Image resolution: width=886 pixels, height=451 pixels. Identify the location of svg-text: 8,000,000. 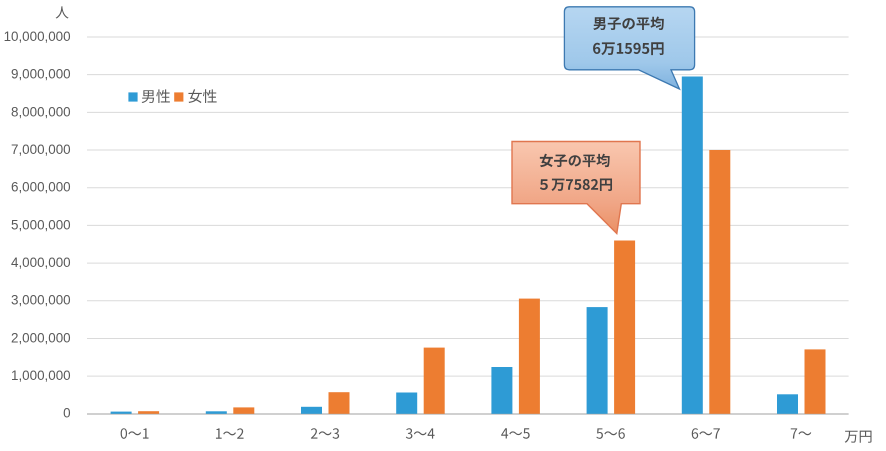
(41, 111).